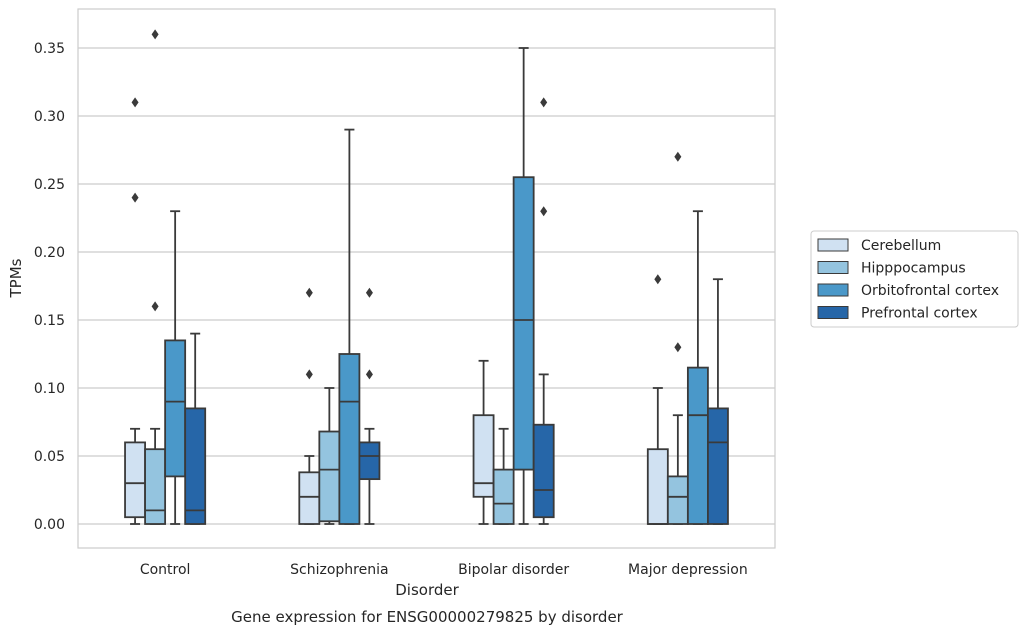  Describe the element at coordinates (49, 253) in the screenshot. I see `y-tick-label: 0.20` at that location.